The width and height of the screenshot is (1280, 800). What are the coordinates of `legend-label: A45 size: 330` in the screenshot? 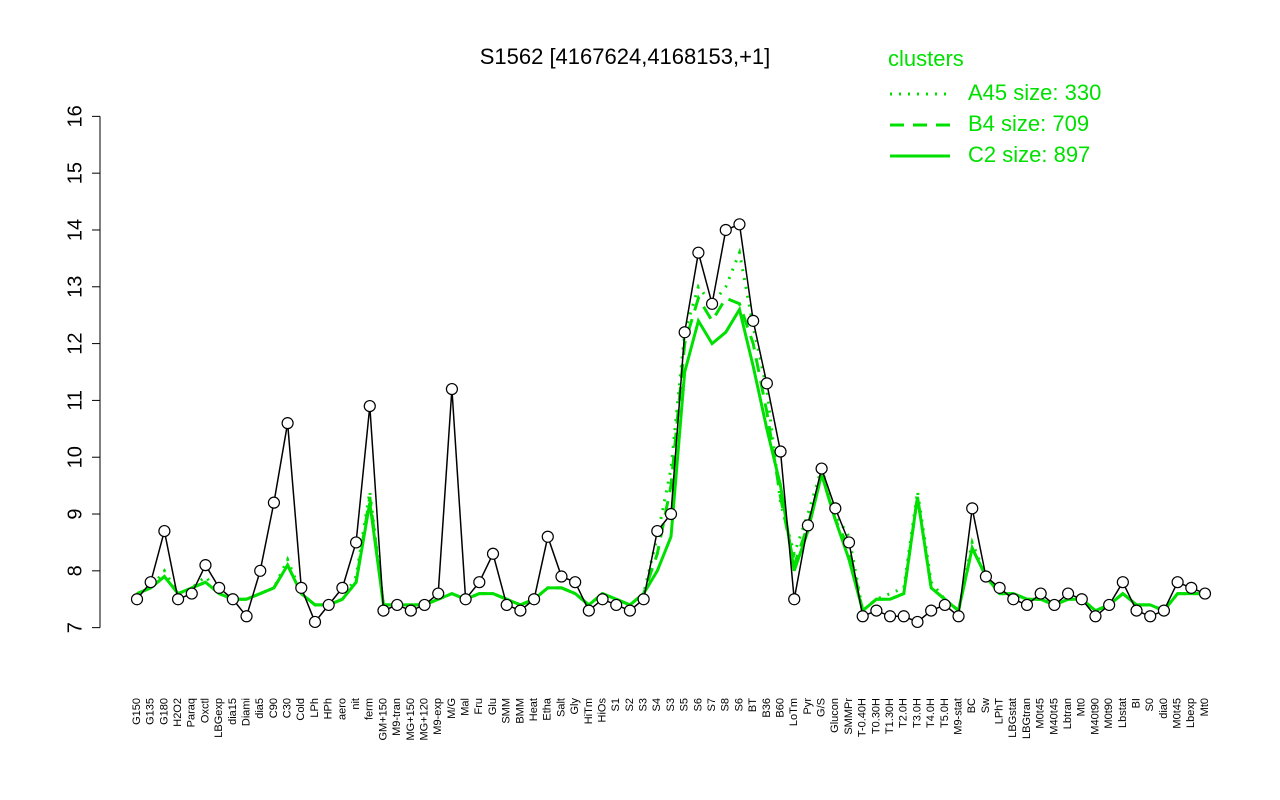 It's located at (1034, 92).